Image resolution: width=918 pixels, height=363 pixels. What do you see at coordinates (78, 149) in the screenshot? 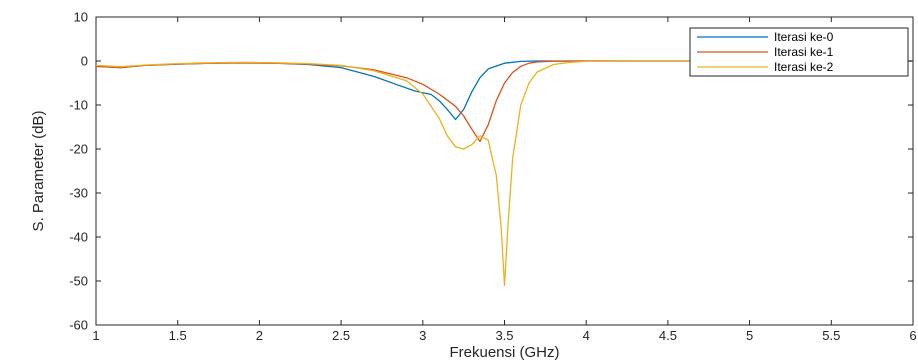
I see `y-tick-label: -20` at bounding box center [78, 149].